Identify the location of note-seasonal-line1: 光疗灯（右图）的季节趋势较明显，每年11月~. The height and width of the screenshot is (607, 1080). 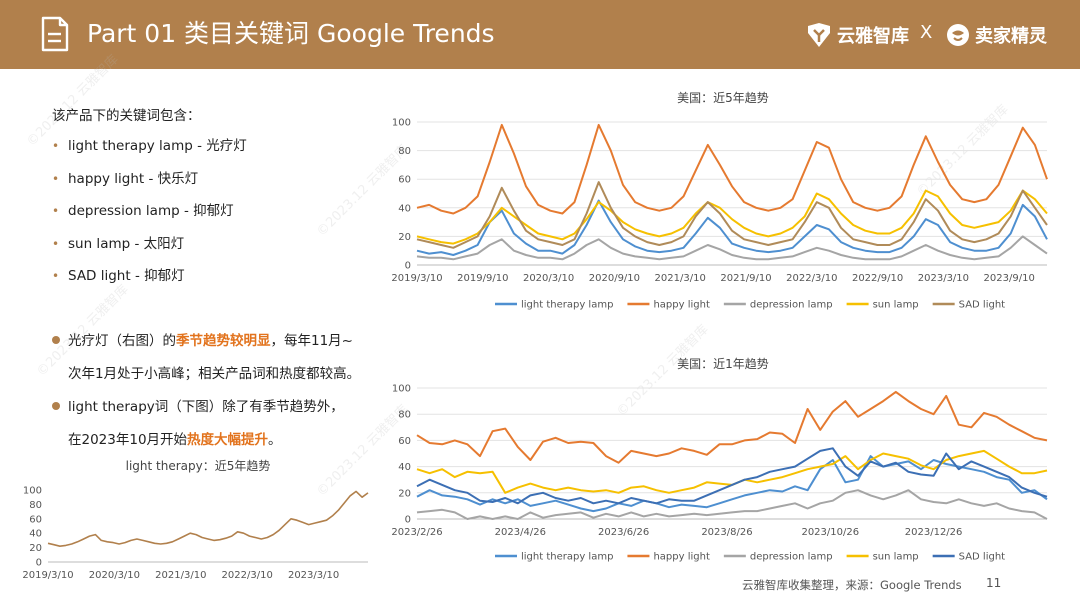
(202, 339).